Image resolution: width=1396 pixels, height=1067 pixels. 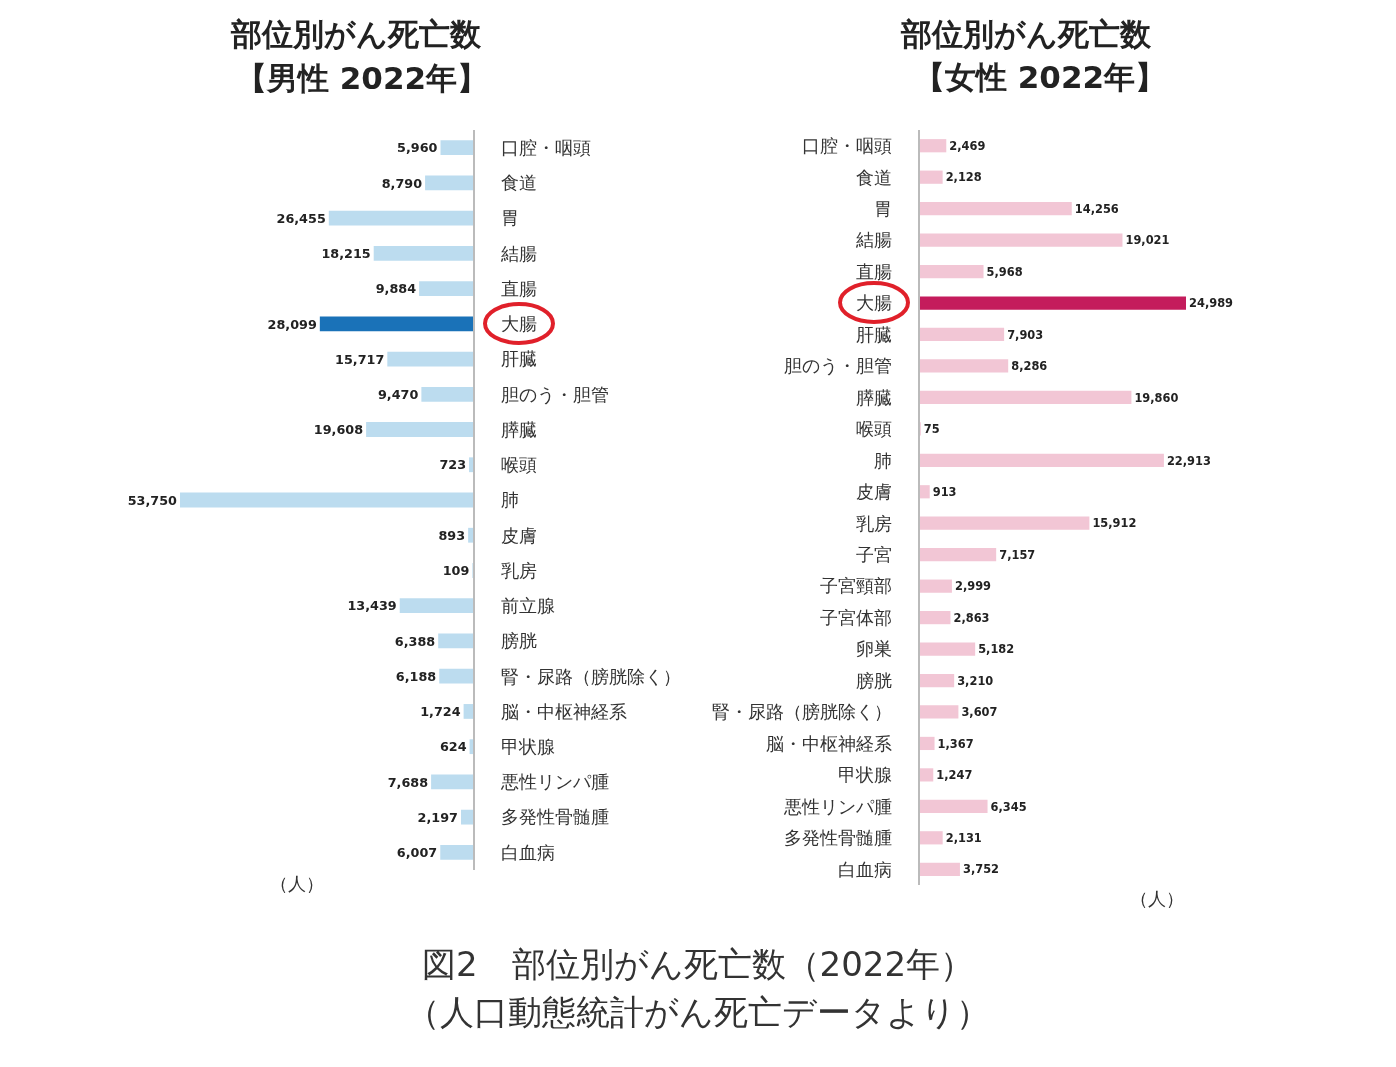 What do you see at coordinates (874, 554) in the screenshot?
I see `y-tick-label: 子宮` at bounding box center [874, 554].